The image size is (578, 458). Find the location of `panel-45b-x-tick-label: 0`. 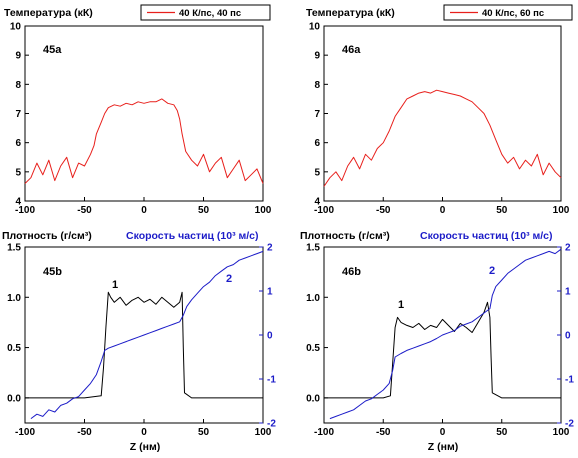

panel-45b-x-tick-label: 0 is located at coordinates (144, 432).